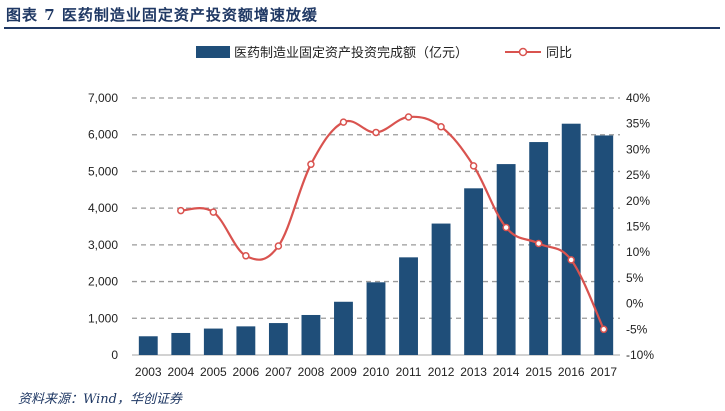 The height and width of the screenshot is (411, 725). I want to click on left-tick-label: 6,000, so click(103, 135).